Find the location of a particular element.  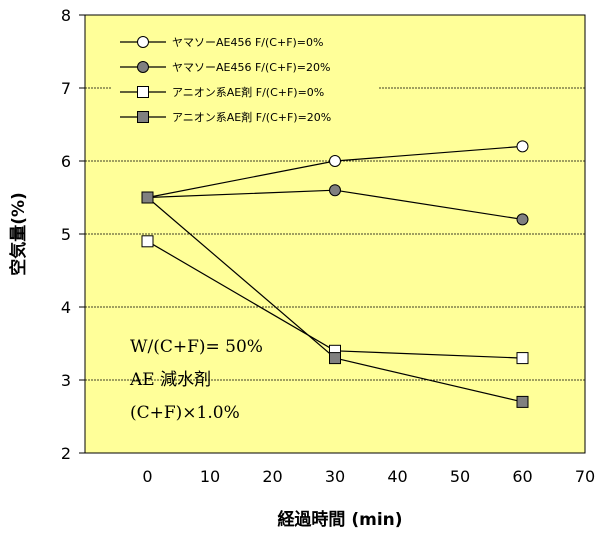

x-tick-label: 60 is located at coordinates (522, 476).